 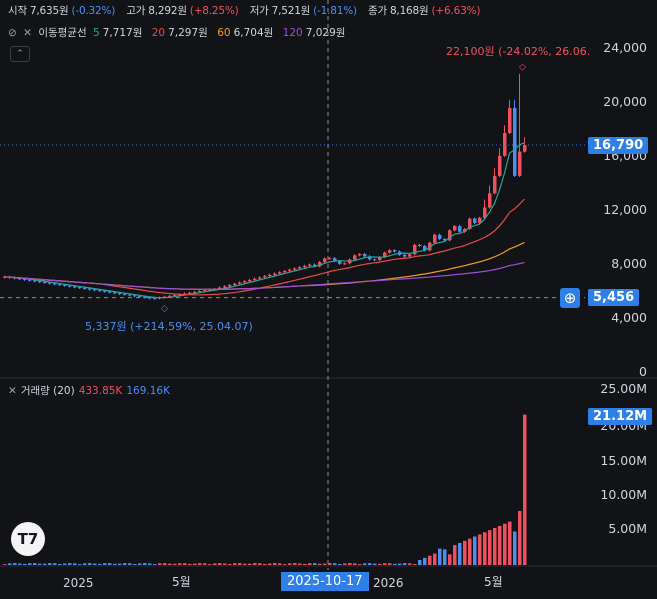 What do you see at coordinates (493, 582) in the screenshot?
I see `x-axis-may-2026: 5월` at bounding box center [493, 582].